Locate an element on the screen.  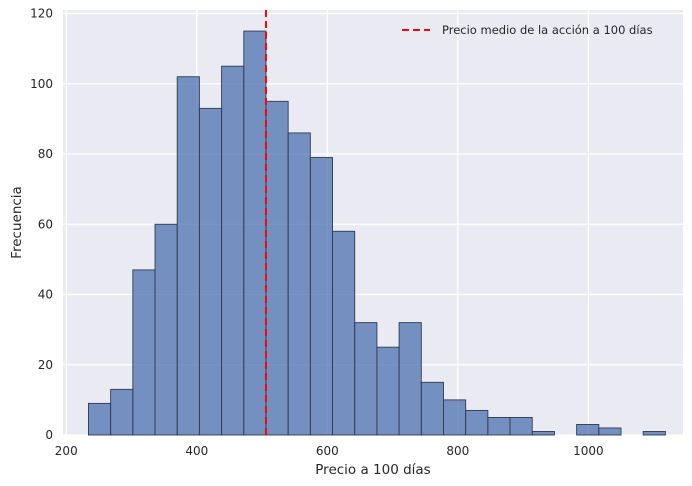
x-tick-label: 200 is located at coordinates (66, 451).